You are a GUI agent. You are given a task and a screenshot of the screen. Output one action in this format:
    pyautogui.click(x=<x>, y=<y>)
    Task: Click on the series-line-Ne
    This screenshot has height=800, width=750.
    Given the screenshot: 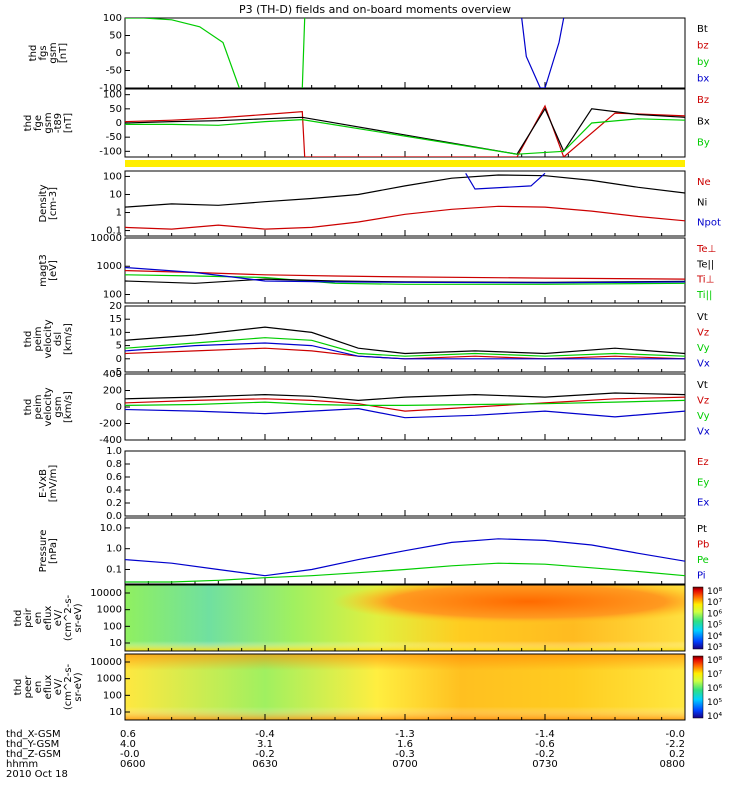 What is the action you would take?
    pyautogui.click(x=405, y=217)
    